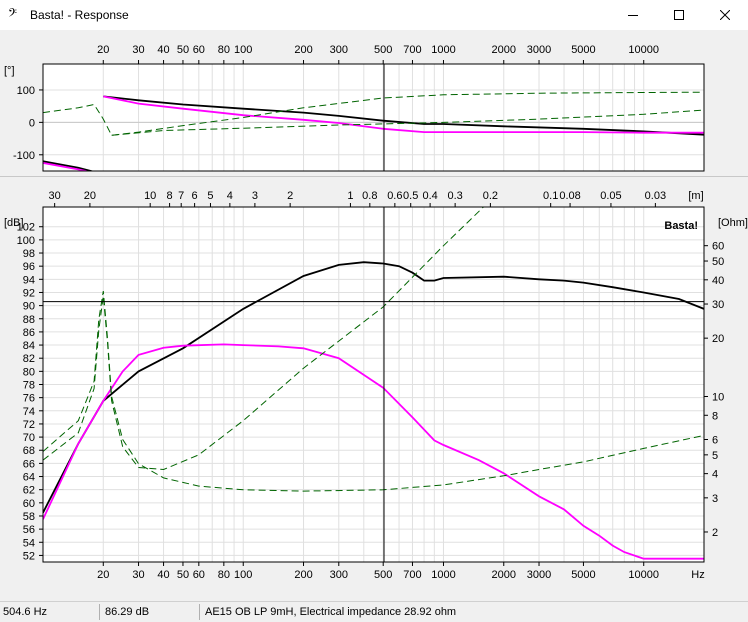  Describe the element at coordinates (255, 196) in the screenshot. I see `response-x2-tick-label: 3` at that location.